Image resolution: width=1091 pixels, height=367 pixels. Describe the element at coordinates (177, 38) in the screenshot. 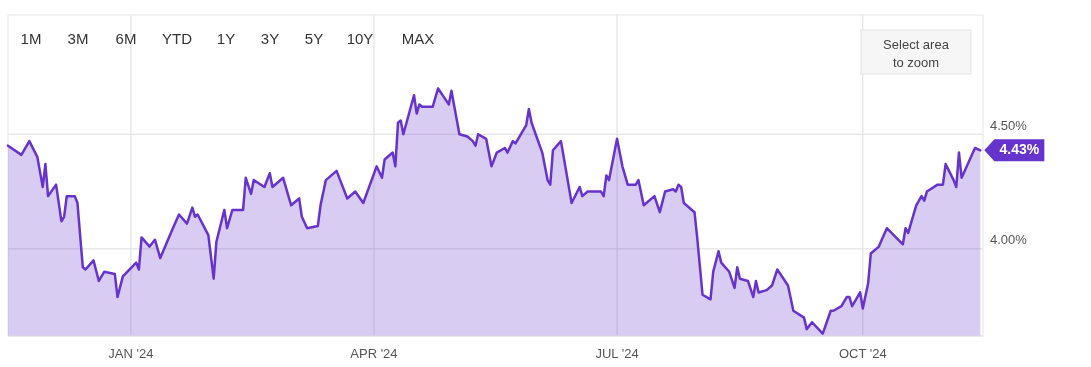

I see `annotation: YTD` at that location.